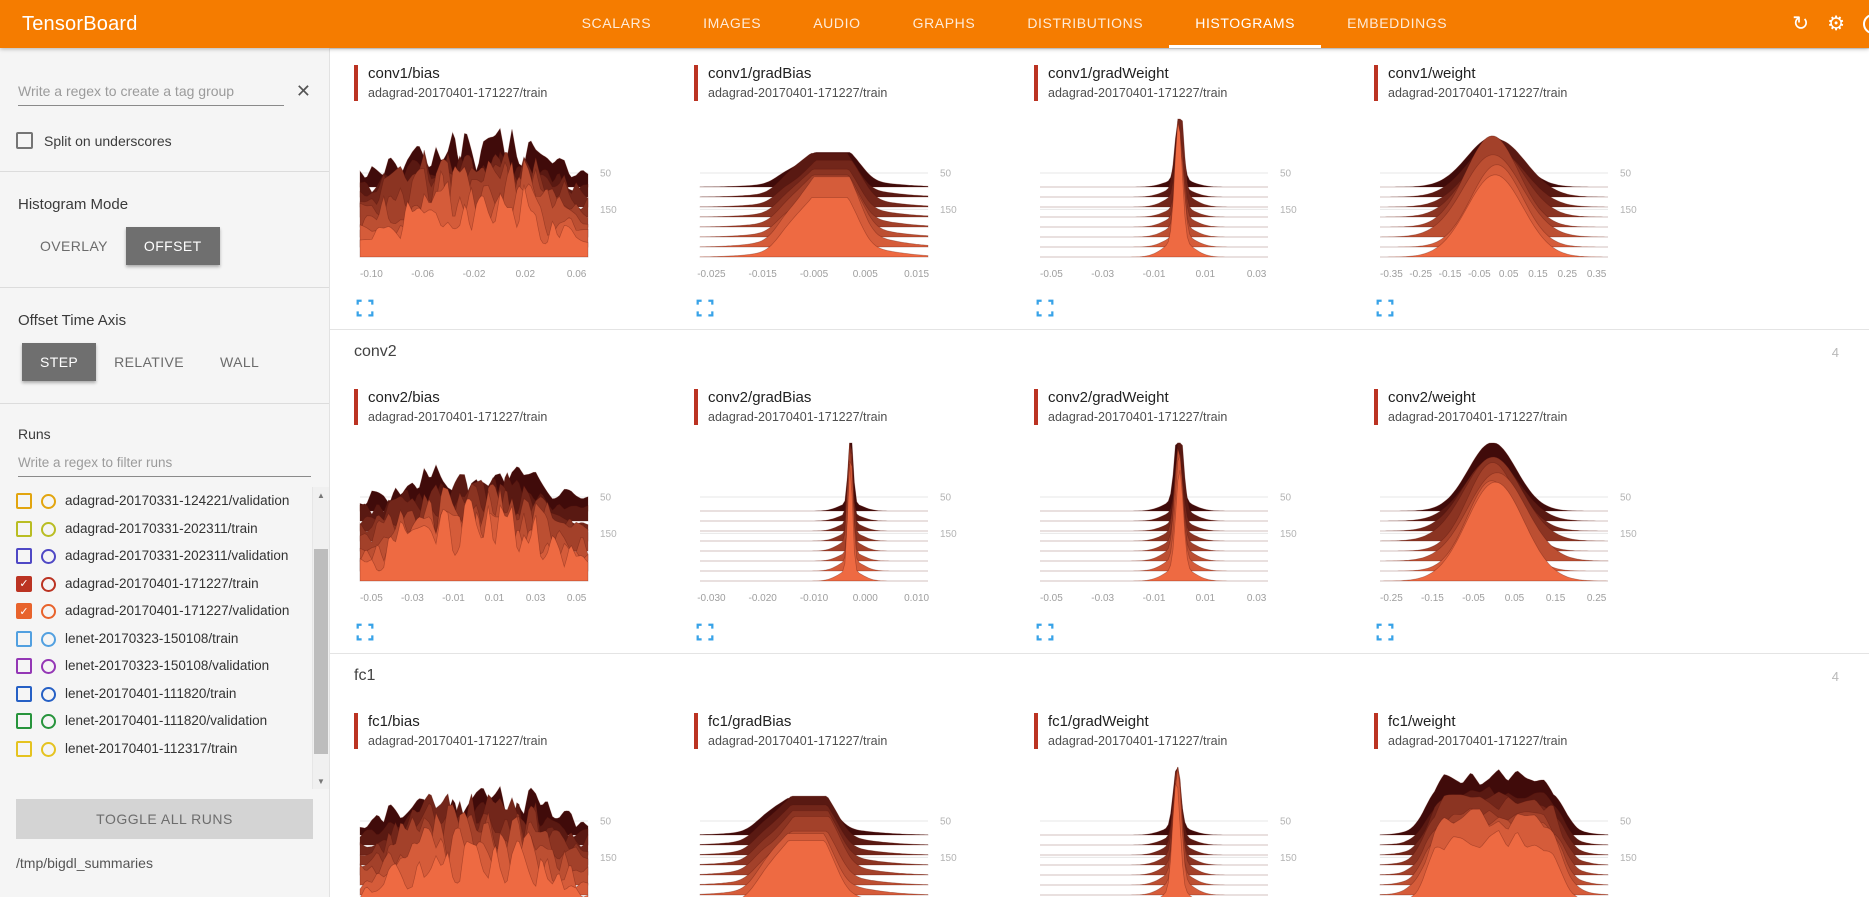 Image resolution: width=1869 pixels, height=897 pixels. I want to click on chart-title: conv1/gradWeight, so click(1108, 73).